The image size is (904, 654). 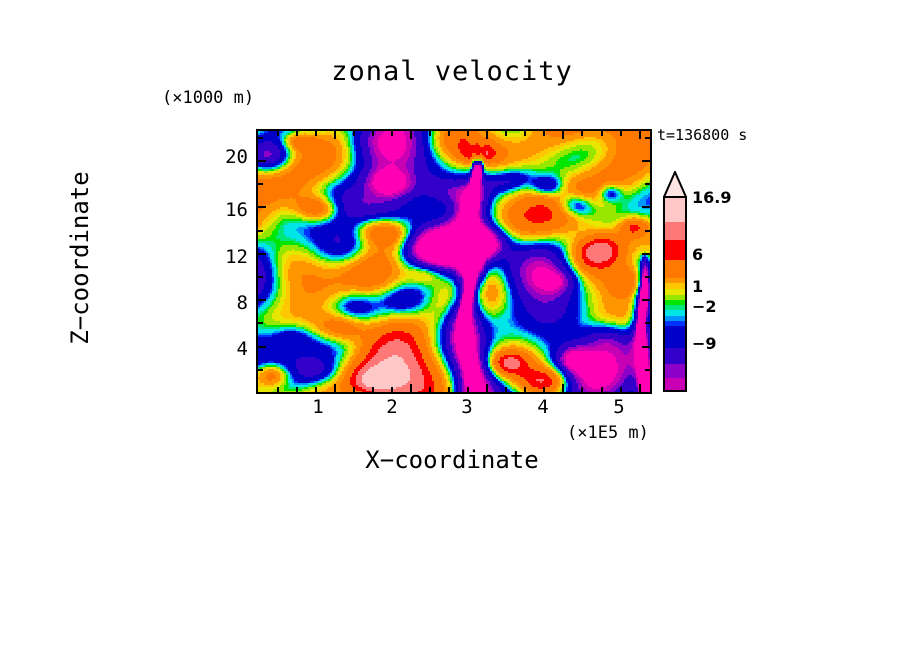 I want to click on colorbar-tick-label: 16.9, so click(x=712, y=197).